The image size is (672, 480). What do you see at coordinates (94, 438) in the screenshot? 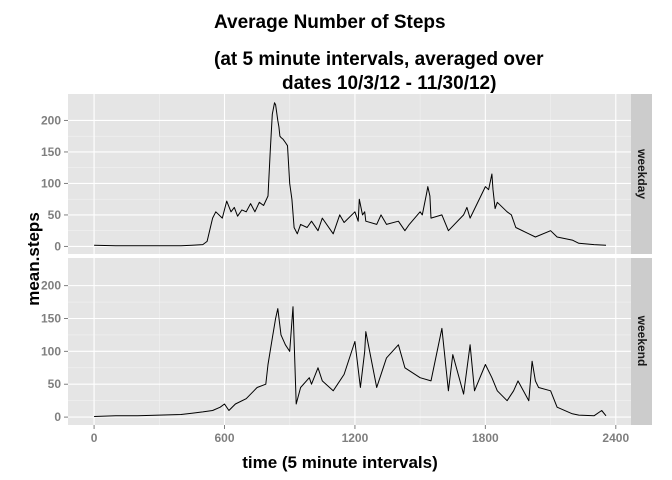
I see `x-tick-label: 0` at bounding box center [94, 438].